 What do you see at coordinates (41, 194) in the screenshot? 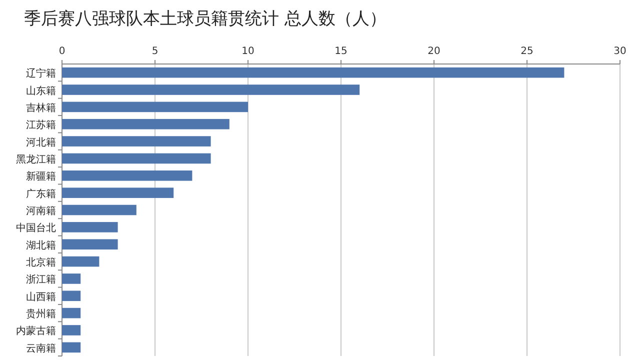
I see `y-tick-label: 广东籍` at bounding box center [41, 194].